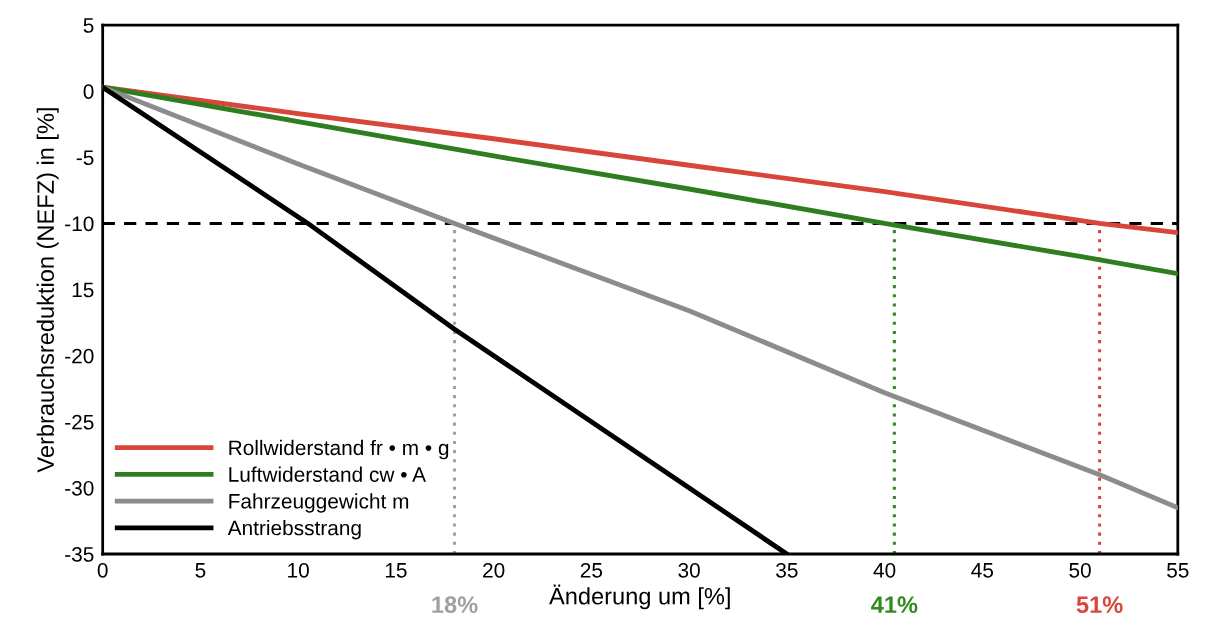 Image resolution: width=1208 pixels, height=626 pixels. Describe the element at coordinates (79, 422) in the screenshot. I see `y-tick-label: -25` at that location.